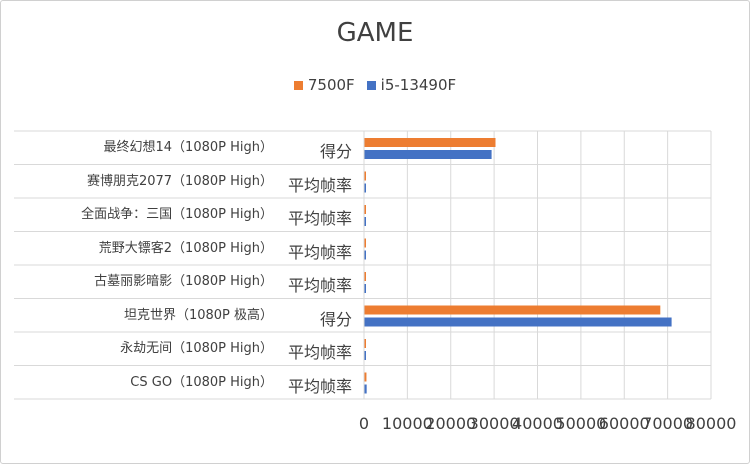 The image size is (750, 464). Describe the element at coordinates (451, 423) in the screenshot. I see `x-tick-label: 20000` at that location.